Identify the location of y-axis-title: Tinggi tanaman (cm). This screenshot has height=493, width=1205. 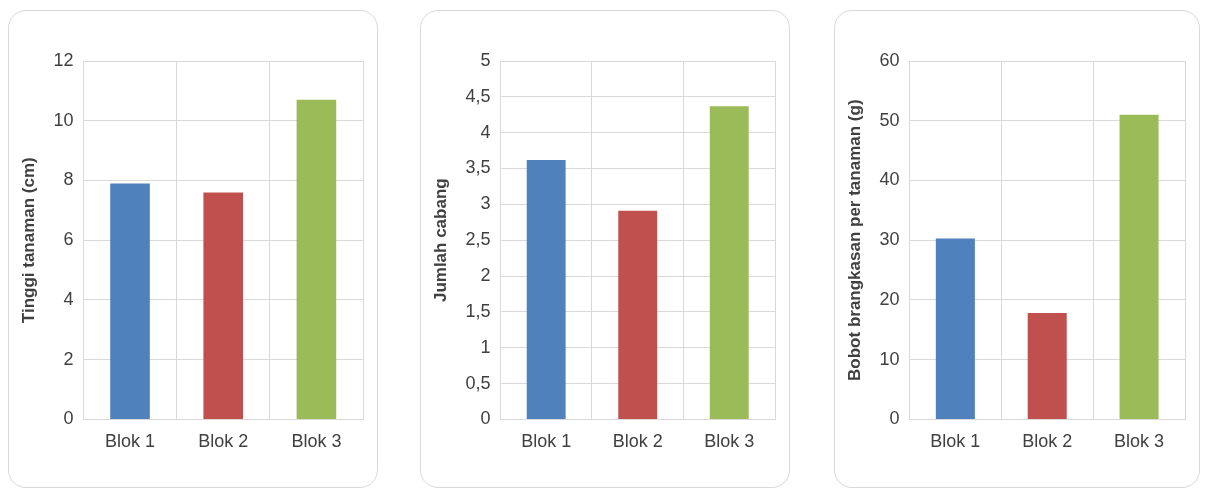
(28, 240).